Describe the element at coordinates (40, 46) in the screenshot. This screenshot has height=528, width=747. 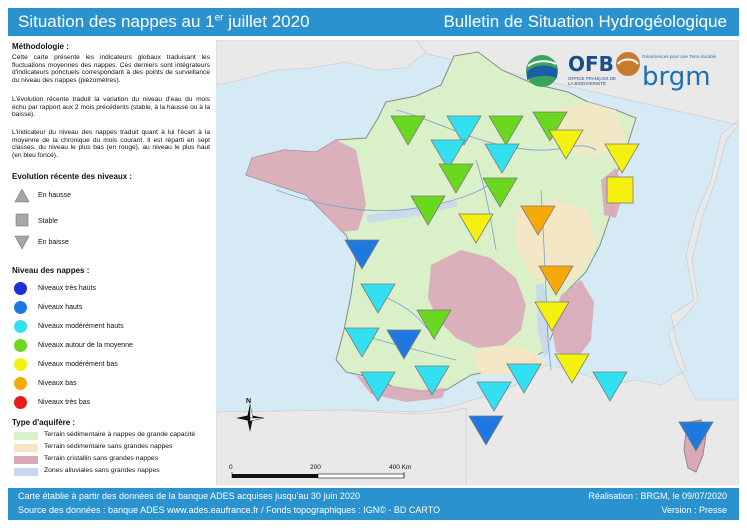
I see `methodology-title: Méthodologie :` at that location.